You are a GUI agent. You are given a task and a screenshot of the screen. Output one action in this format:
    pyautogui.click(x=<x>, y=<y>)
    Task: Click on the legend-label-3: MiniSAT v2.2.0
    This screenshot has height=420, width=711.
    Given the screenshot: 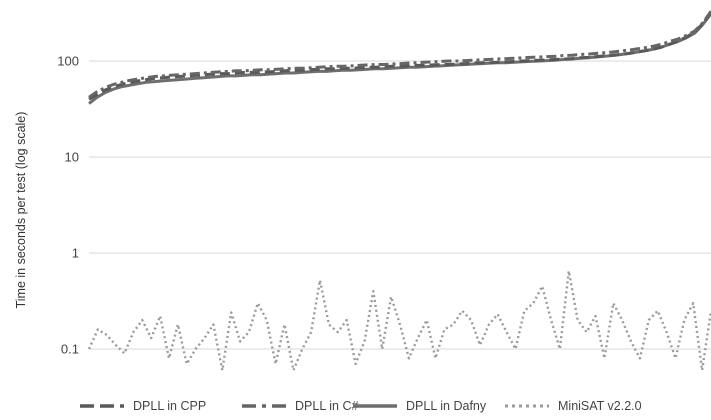 What is the action you would take?
    pyautogui.click(x=600, y=406)
    